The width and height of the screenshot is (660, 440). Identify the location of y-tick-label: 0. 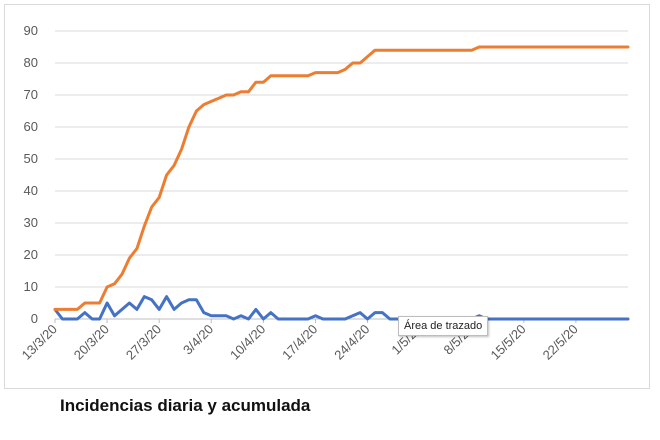
(34, 318).